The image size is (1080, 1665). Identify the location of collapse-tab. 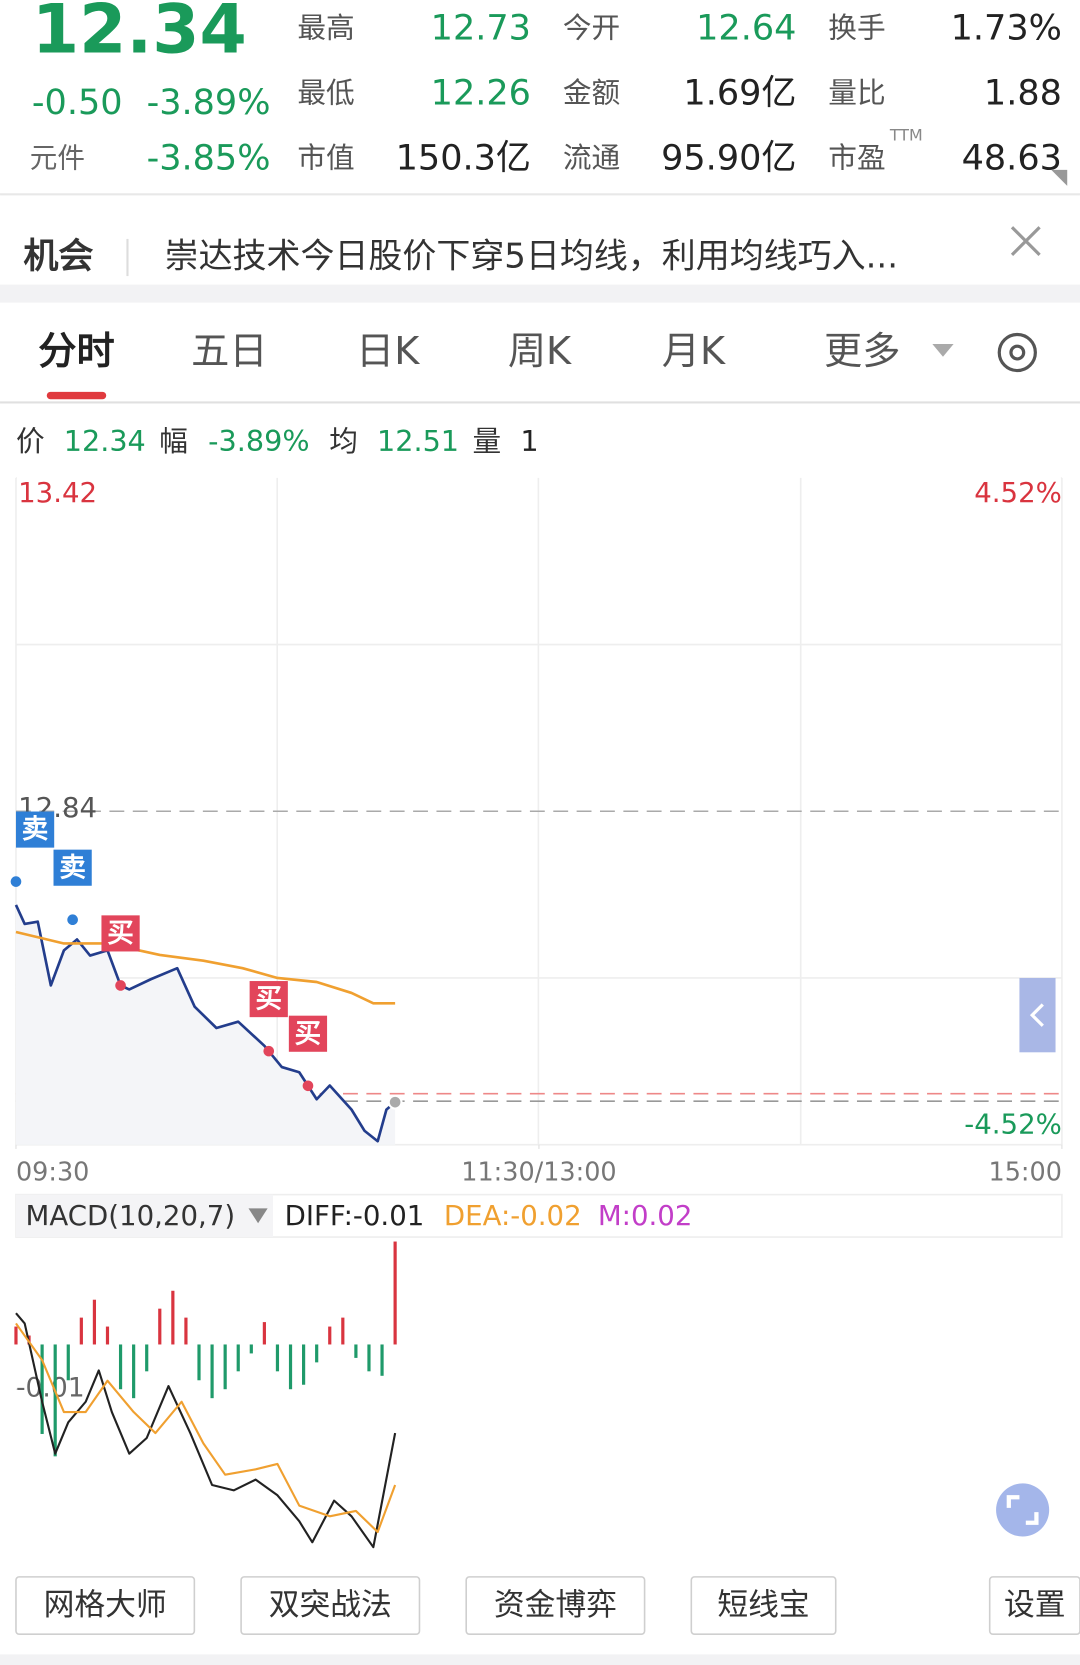
(1037, 1015).